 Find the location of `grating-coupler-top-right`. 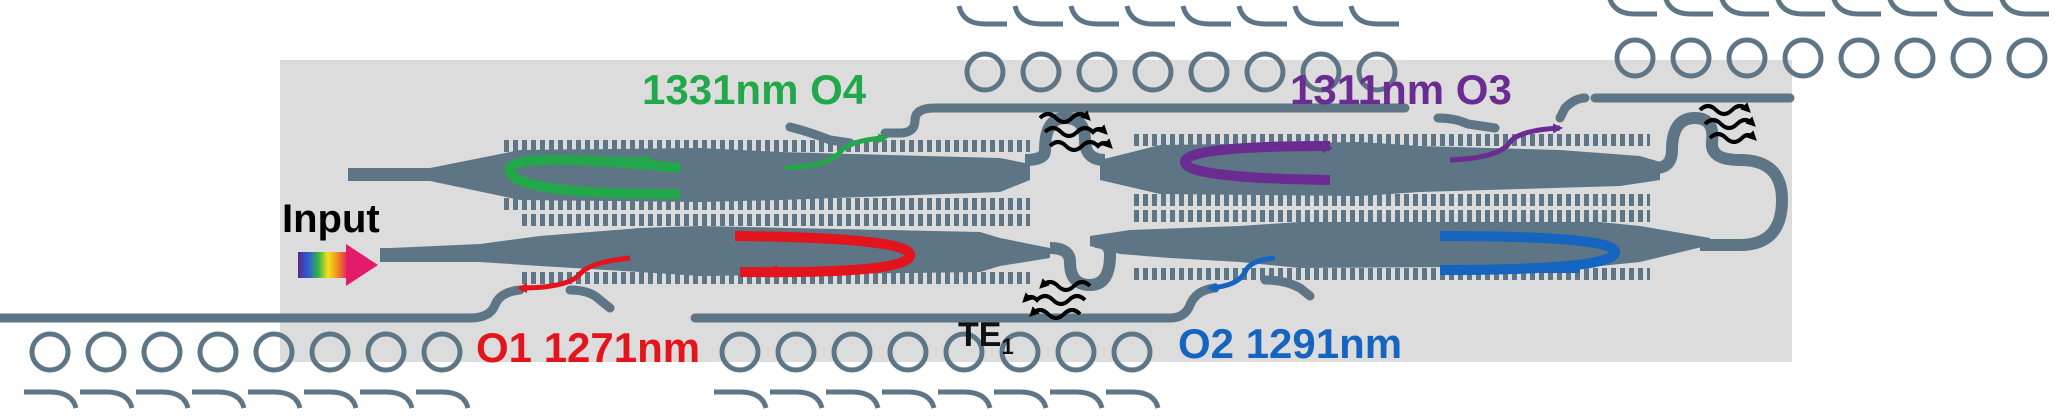

grating-coupler-top-right is located at coordinates (1828, 39).